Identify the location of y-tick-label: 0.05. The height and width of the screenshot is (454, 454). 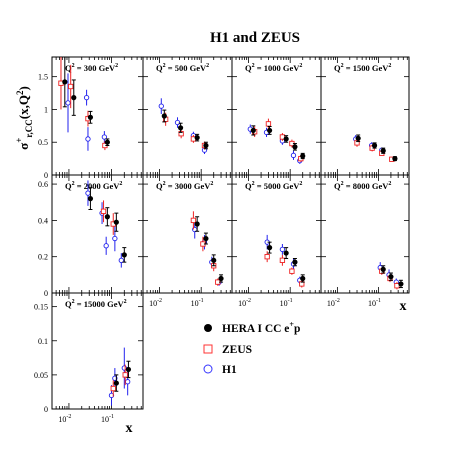
(41, 375).